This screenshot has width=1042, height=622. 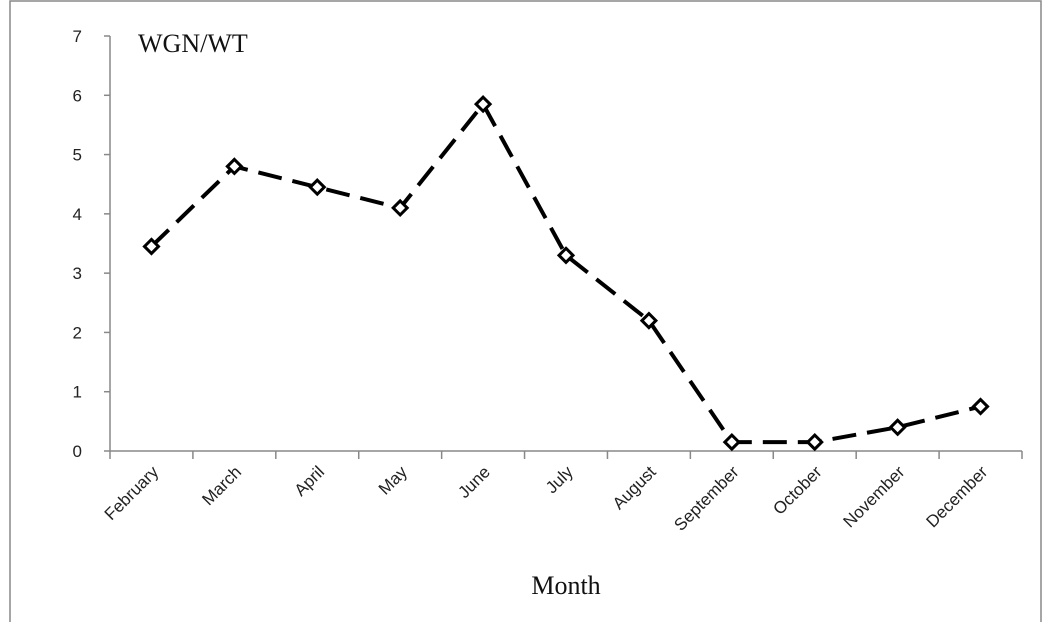 I want to click on x-axis-label: Month, so click(x=565, y=585).